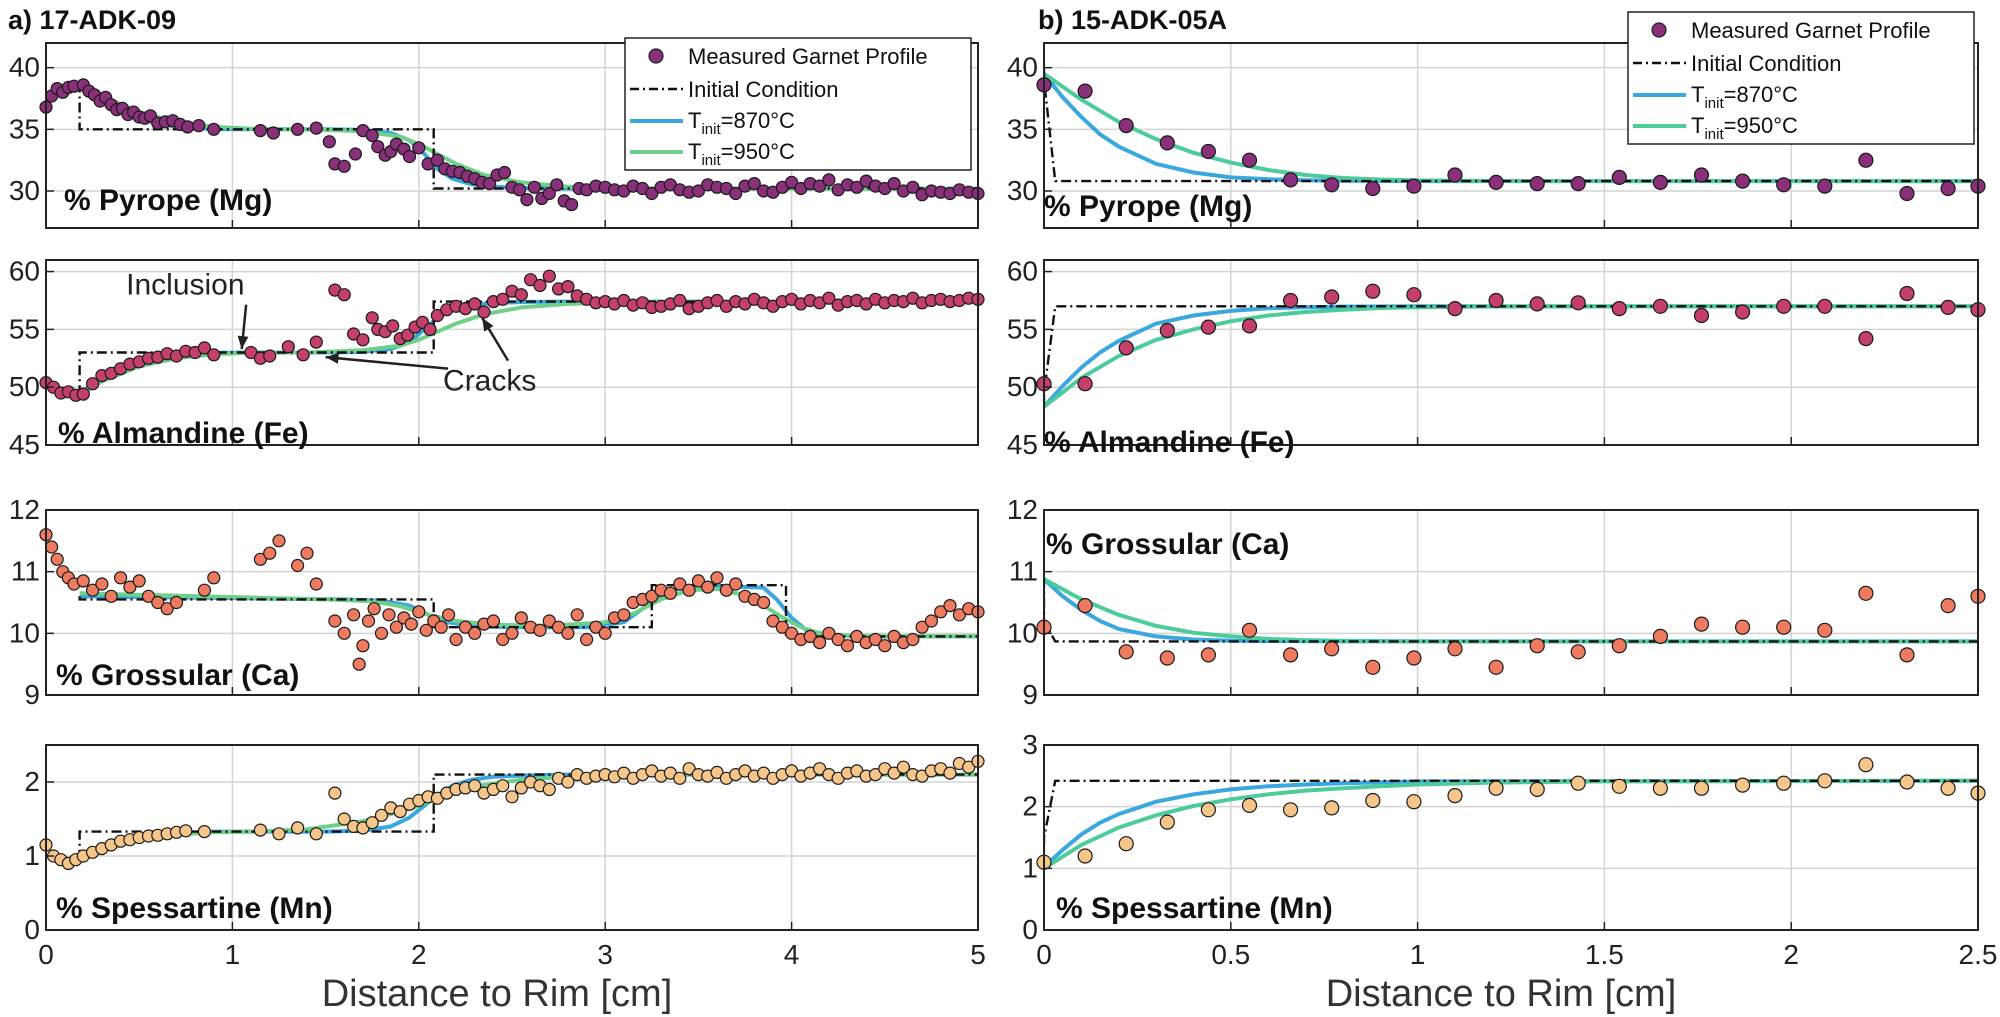 Image resolution: width=2000 pixels, height=1017 pixels. I want to click on panel-a-subplot-1-frame, so click(512, 352).